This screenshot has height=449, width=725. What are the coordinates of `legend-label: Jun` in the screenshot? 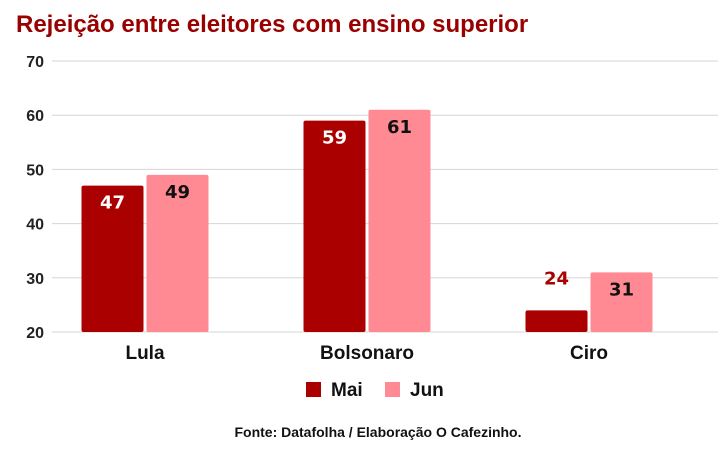 It's located at (427, 390).